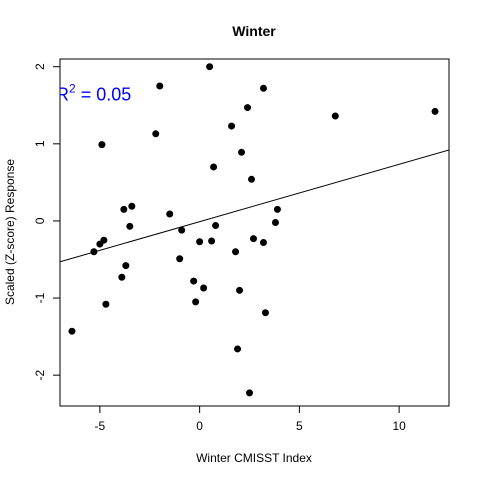 The height and width of the screenshot is (480, 480). Describe the element at coordinates (40, 297) in the screenshot. I see `y-tick-label: -1` at that location.